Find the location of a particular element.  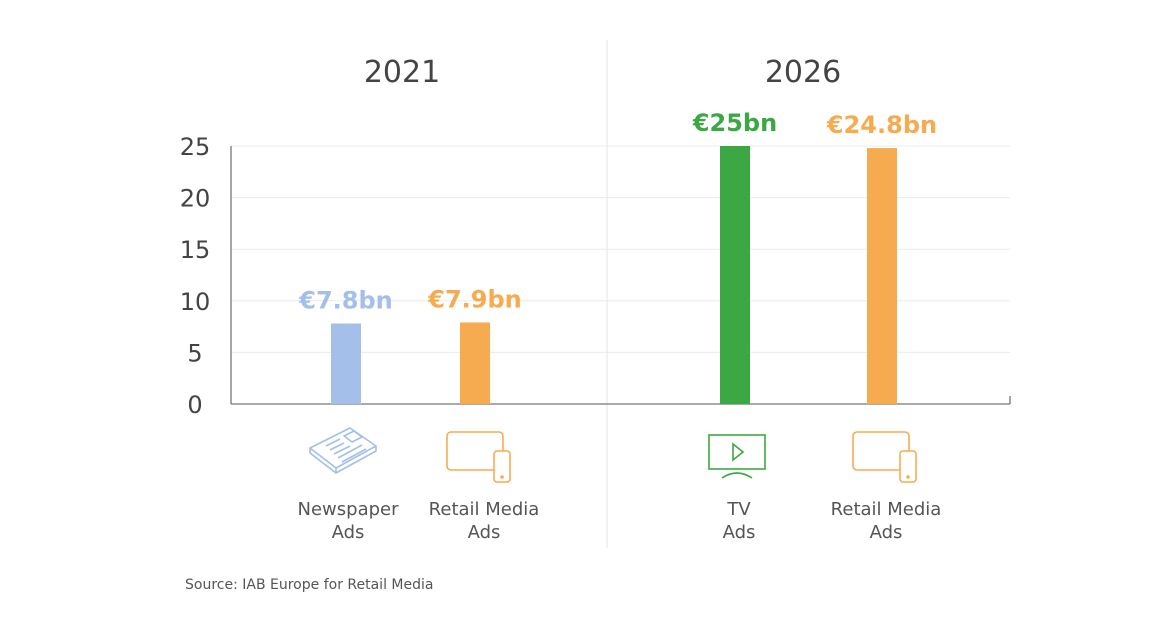

y-tick-label: 15 is located at coordinates (195, 250).